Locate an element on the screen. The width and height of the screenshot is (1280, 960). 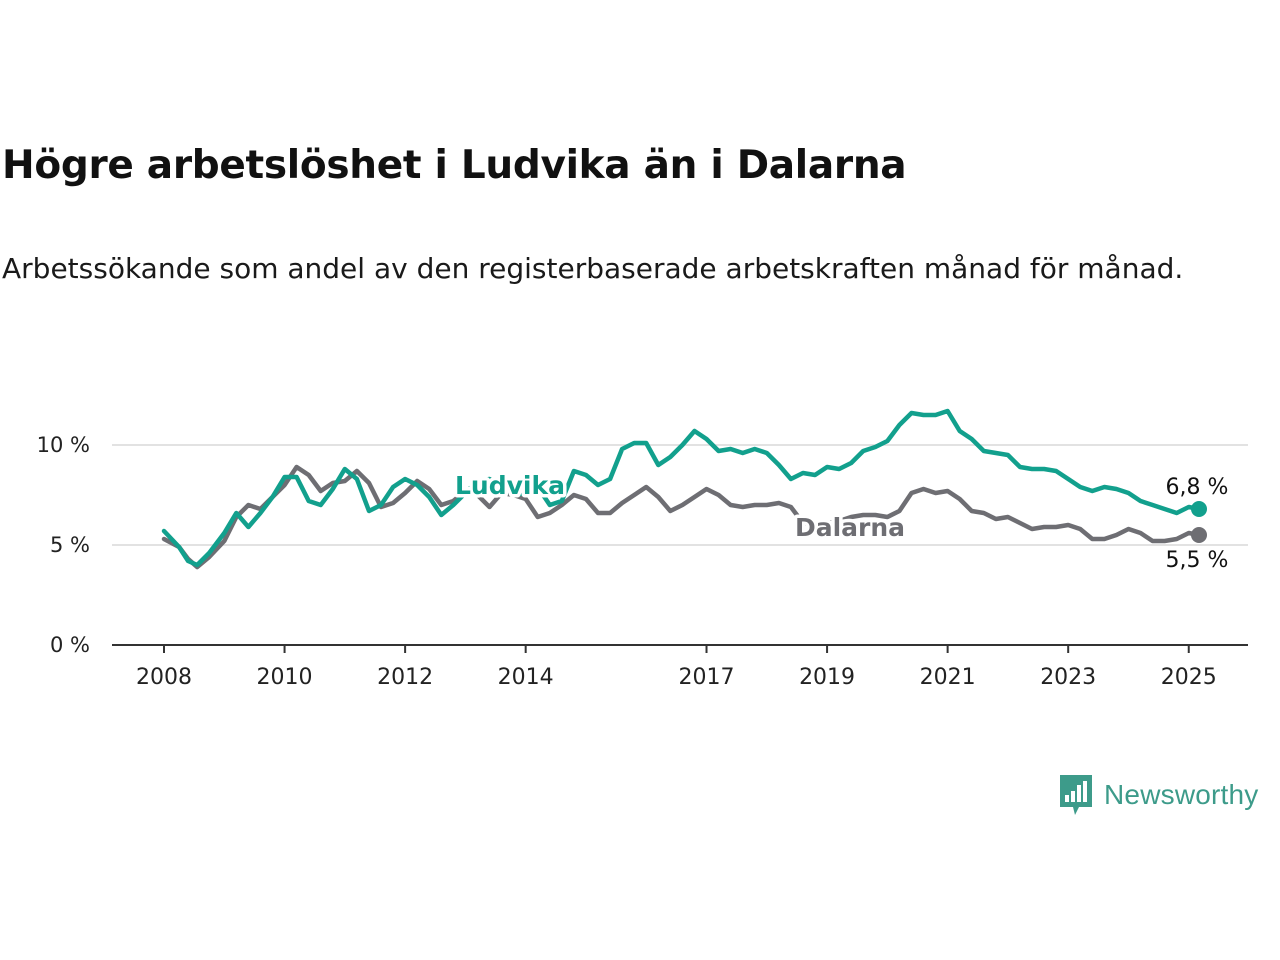
dalarna-line is located at coordinates (681, 517).